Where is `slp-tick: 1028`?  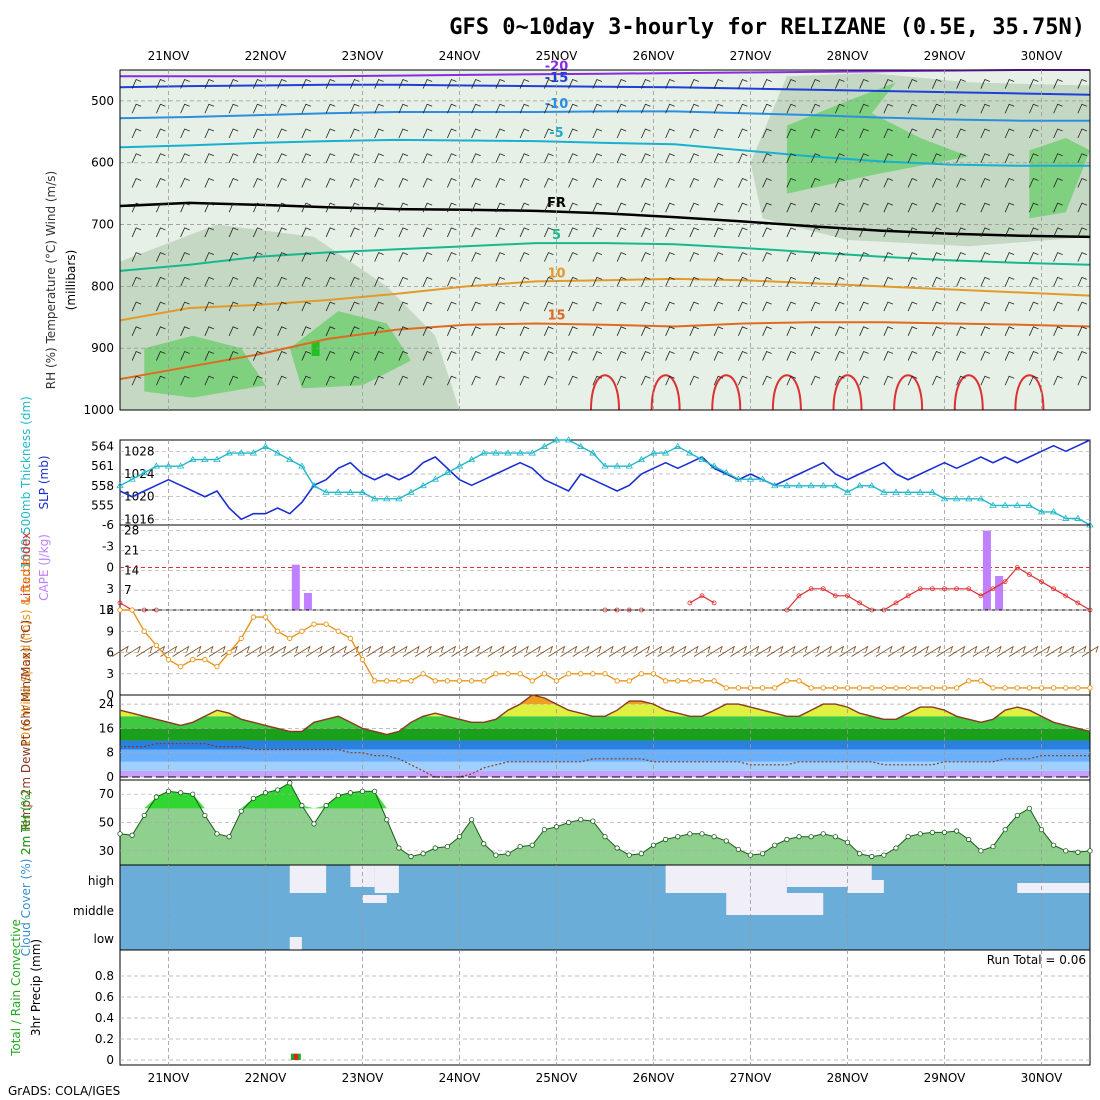
slp-tick: 1028 is located at coordinates (139, 451).